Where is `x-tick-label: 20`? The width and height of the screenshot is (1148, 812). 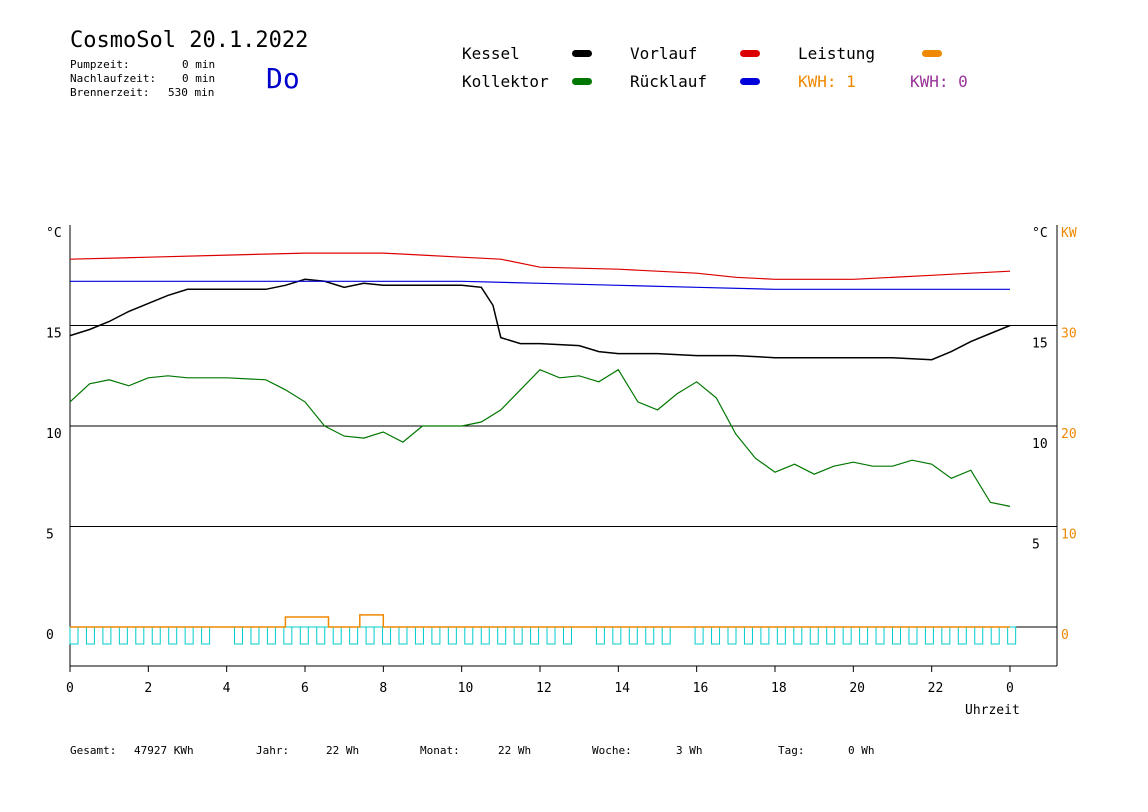
x-tick-label: 20 is located at coordinates (857, 688).